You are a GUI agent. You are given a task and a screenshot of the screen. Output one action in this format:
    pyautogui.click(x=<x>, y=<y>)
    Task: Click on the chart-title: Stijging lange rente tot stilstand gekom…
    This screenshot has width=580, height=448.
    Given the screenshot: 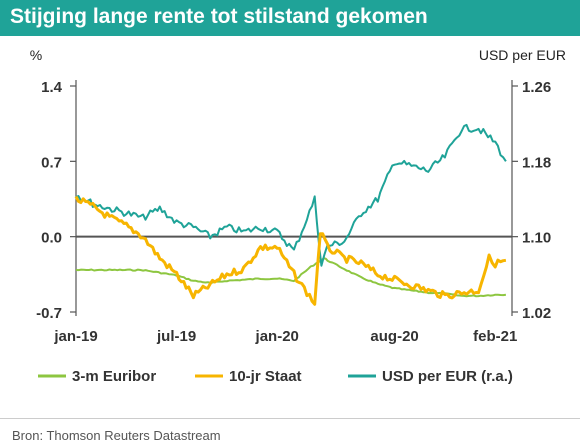 What is the action you would take?
    pyautogui.click(x=219, y=16)
    